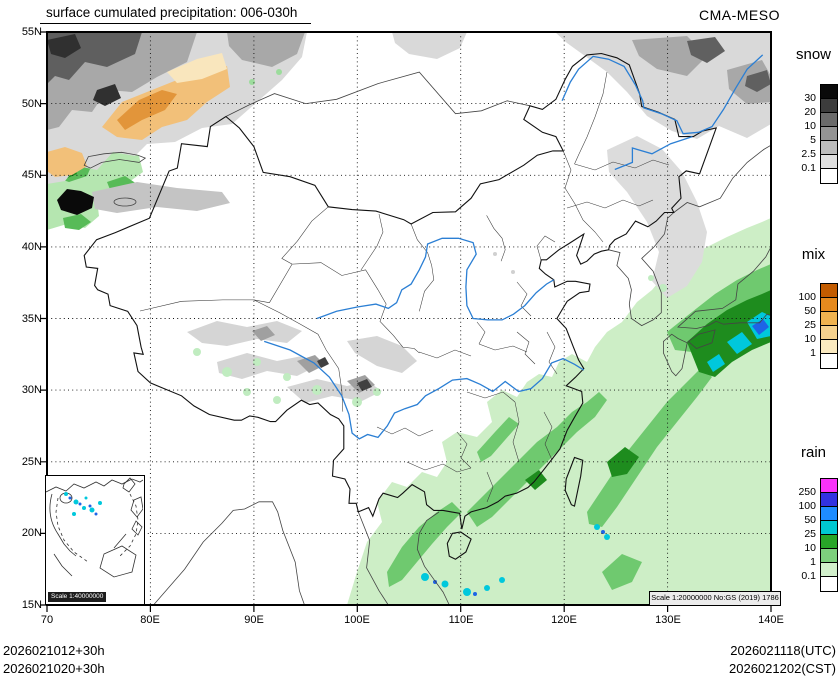 The image size is (839, 682). Describe the element at coordinates (150, 620) in the screenshot. I see `x-tick-label: 80E` at that location.